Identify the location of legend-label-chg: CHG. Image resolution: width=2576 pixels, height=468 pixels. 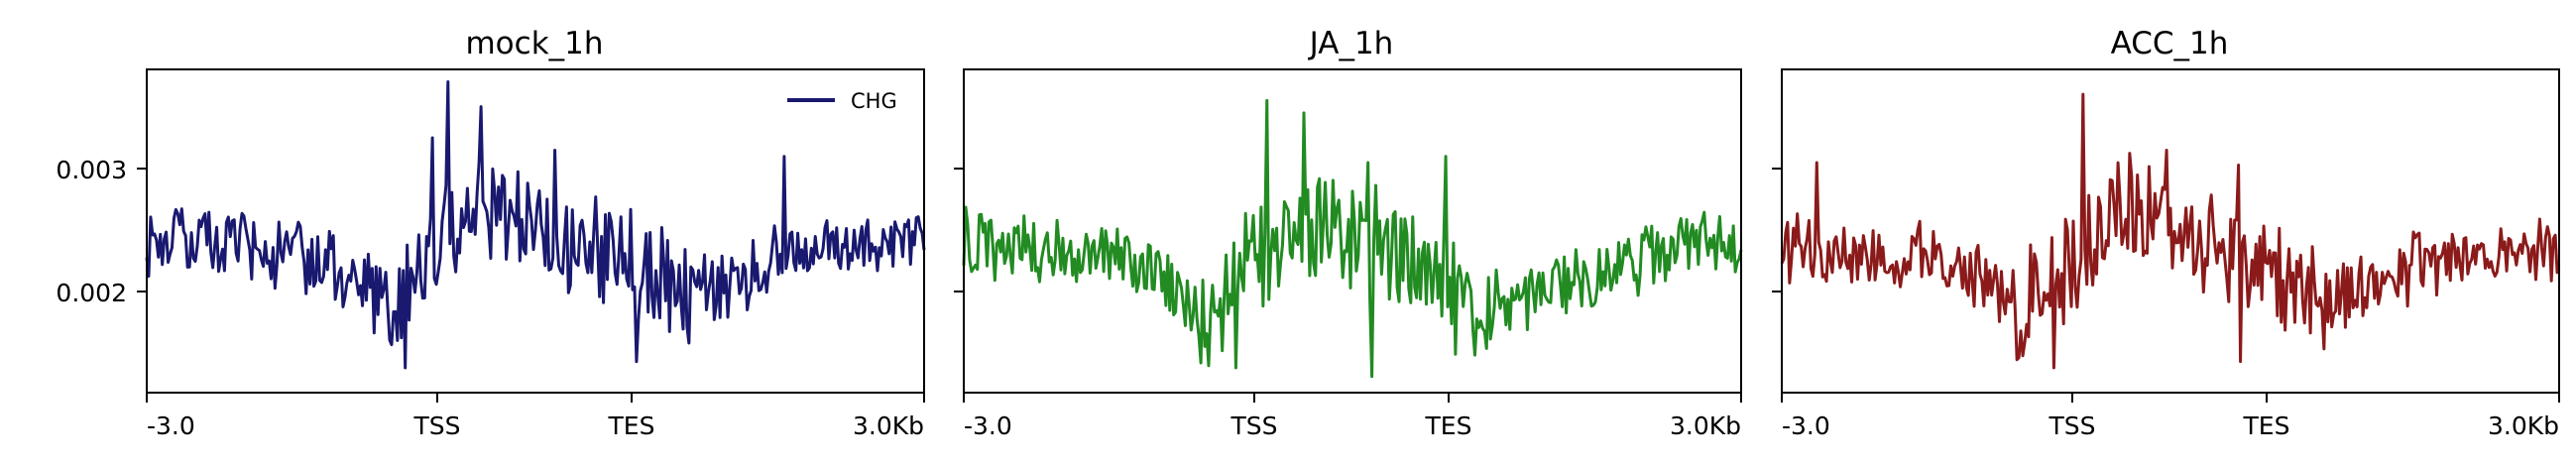
(874, 101).